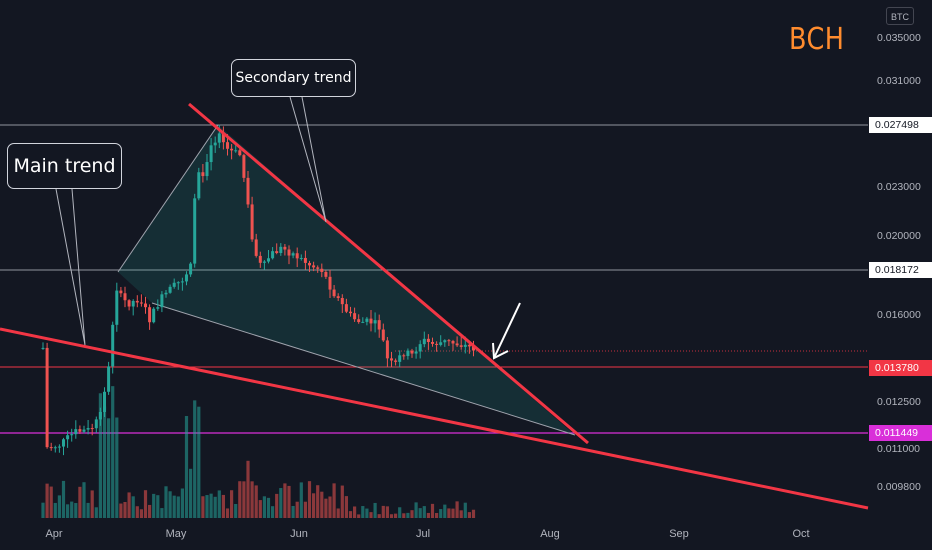 The height and width of the screenshot is (550, 932). What do you see at coordinates (308, 159) in the screenshot?
I see `secondary-trend-pointer` at bounding box center [308, 159].